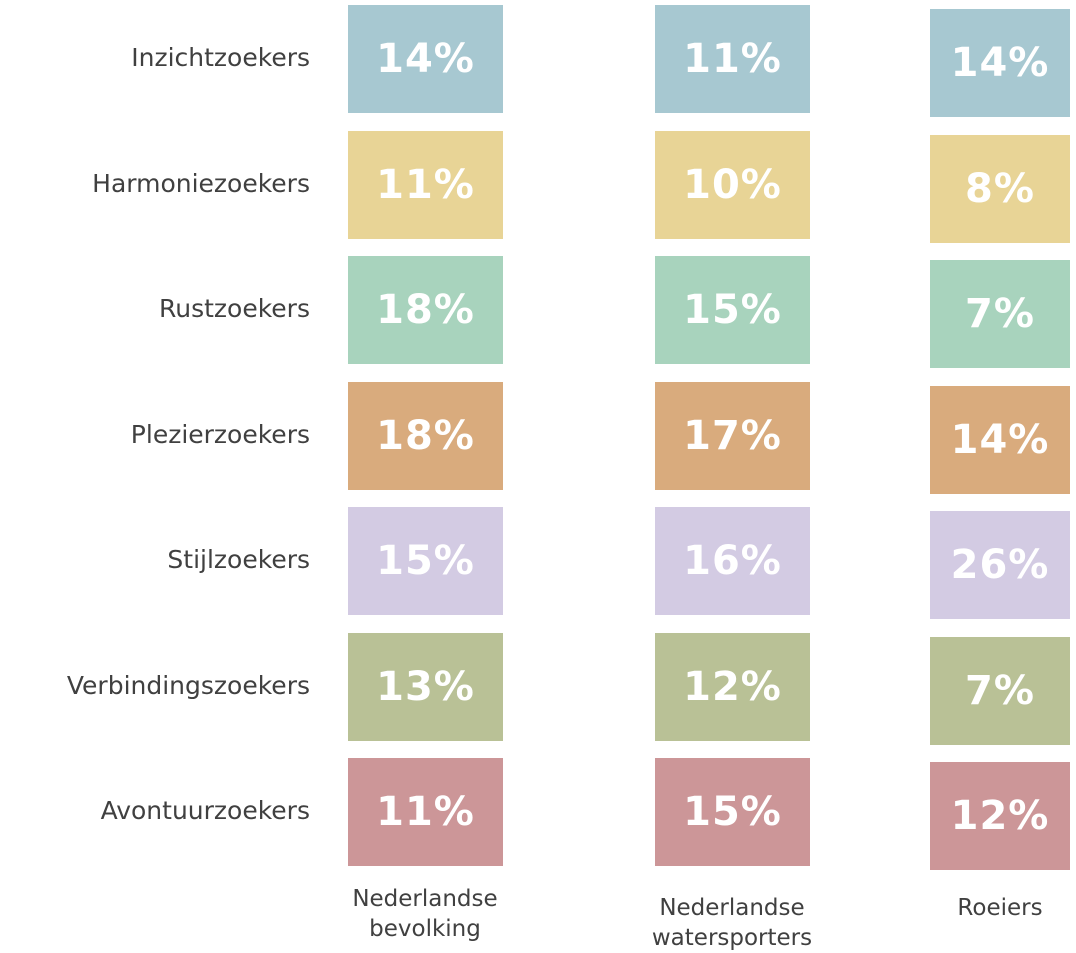  I want to click on row-label: Rustzoekers, so click(234, 308).